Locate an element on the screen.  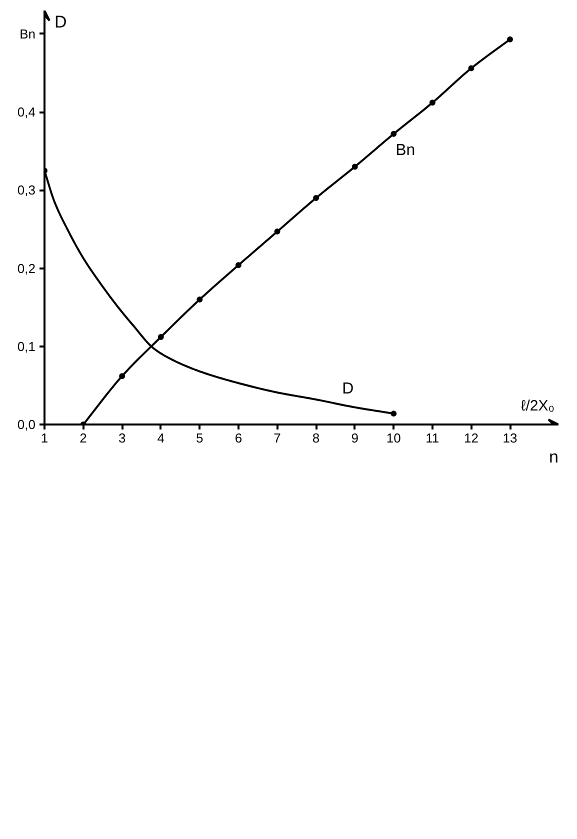
x-tick-label: 1 is located at coordinates (44, 438).